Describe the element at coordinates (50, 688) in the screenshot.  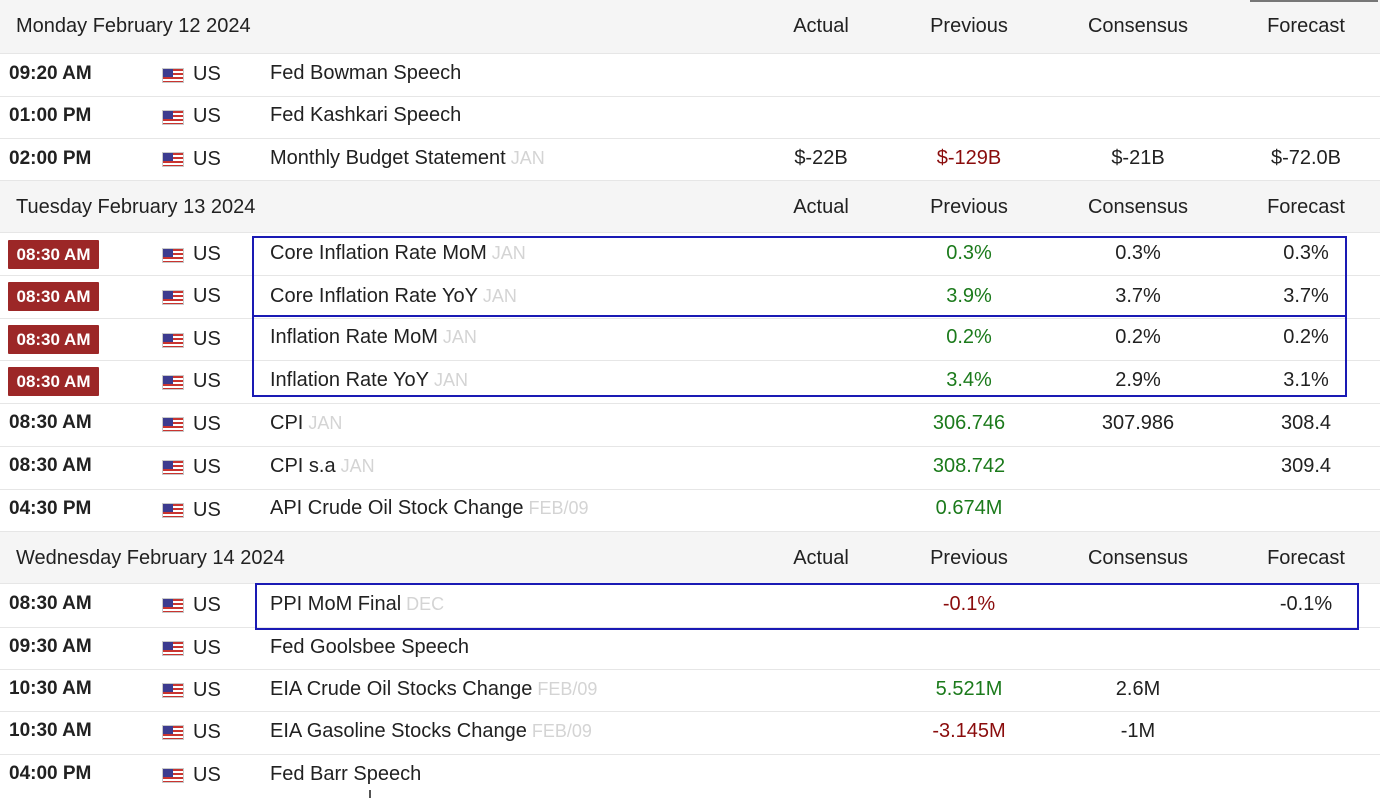
I see `event-time: 10:30 AM` at that location.